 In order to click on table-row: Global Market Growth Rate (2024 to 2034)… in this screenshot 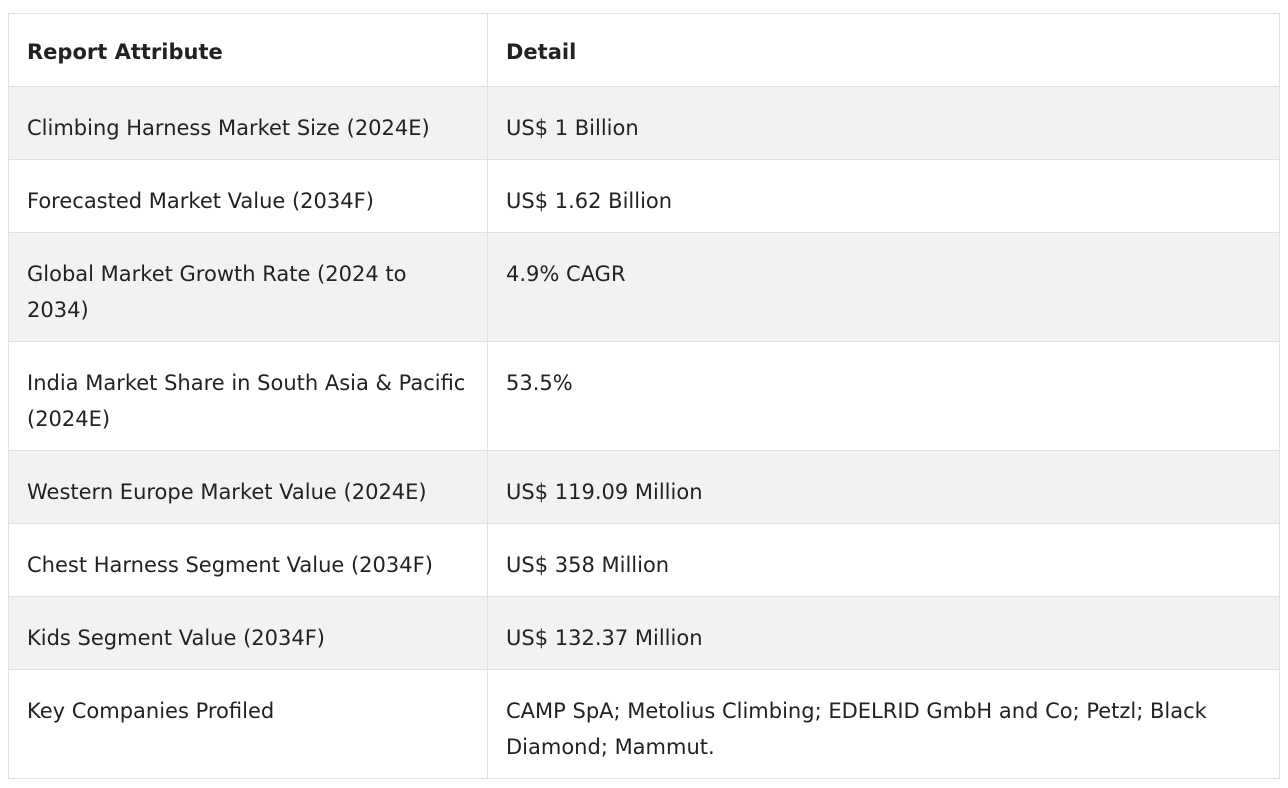, I will do `click(644, 287)`.